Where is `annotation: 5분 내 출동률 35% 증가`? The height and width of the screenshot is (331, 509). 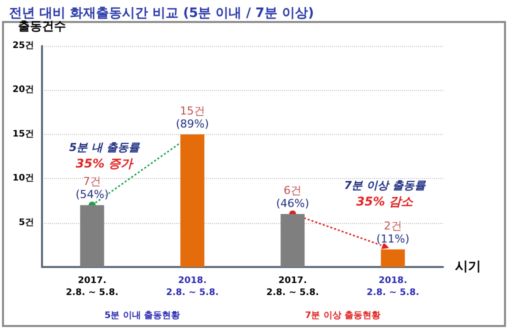
annotation: 5분 내 출동률 35% 증가 is located at coordinates (104, 156).